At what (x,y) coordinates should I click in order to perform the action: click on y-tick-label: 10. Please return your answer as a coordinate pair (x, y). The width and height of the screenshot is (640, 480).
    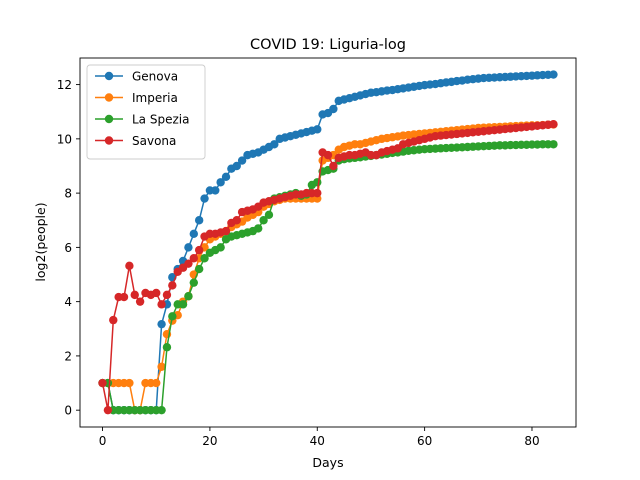
    Looking at the image, I should click on (64, 139).